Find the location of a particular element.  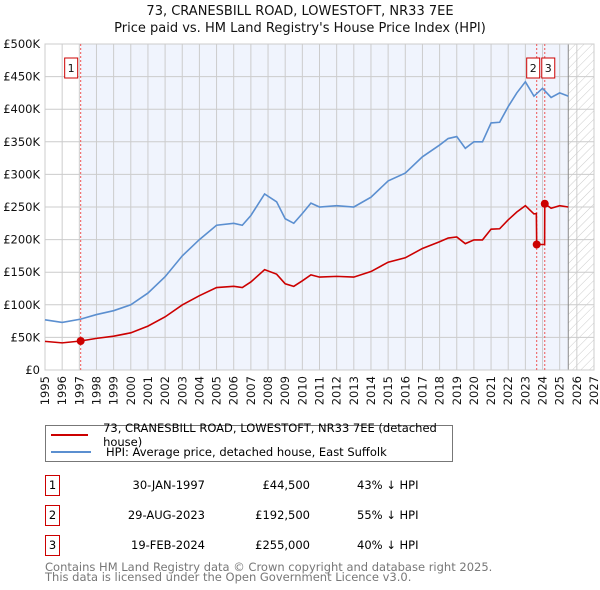

y-tick-label: £200K is located at coordinates (21, 240).